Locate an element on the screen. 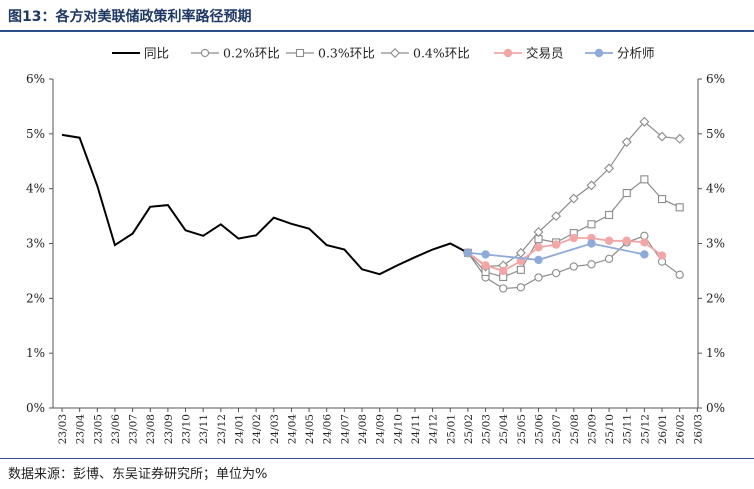 This screenshot has height=489, width=754. x-tick-label: 25/12 is located at coordinates (645, 429).